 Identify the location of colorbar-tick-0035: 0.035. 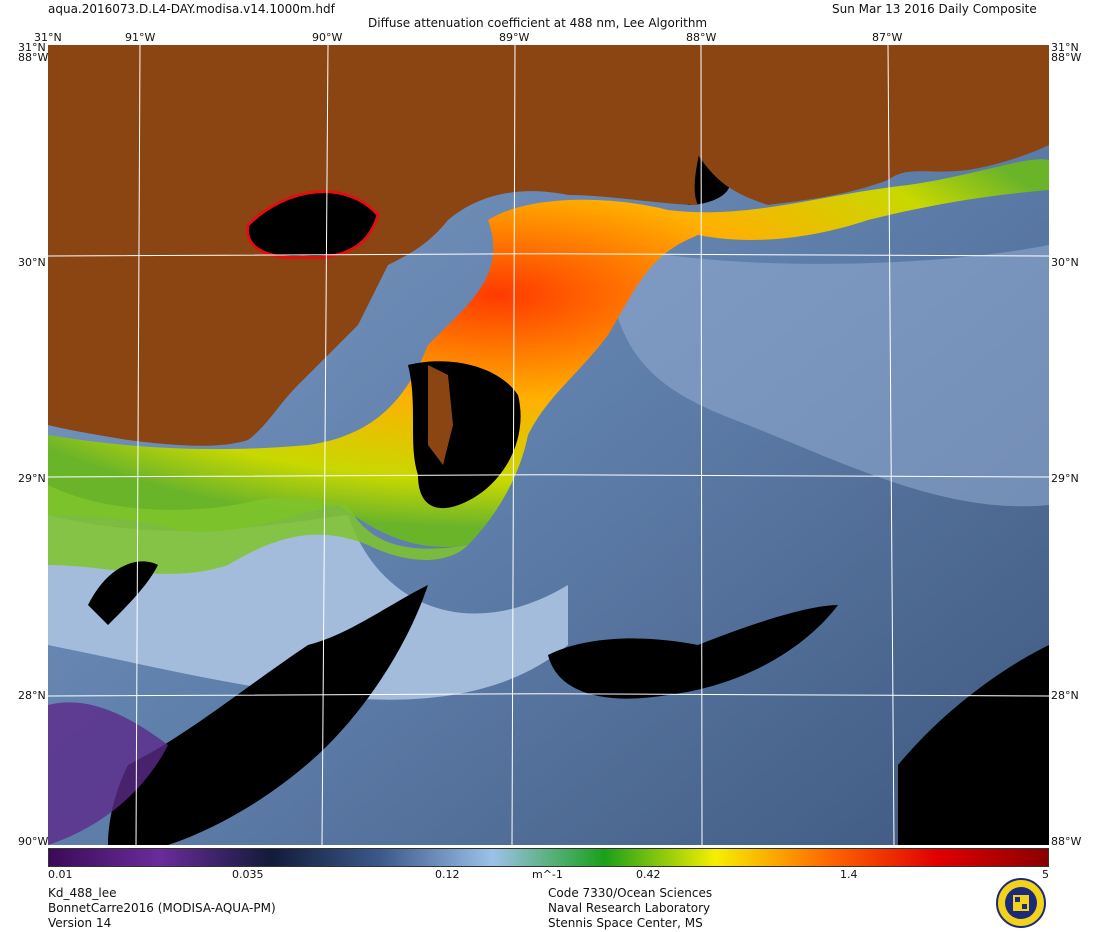
(248, 874).